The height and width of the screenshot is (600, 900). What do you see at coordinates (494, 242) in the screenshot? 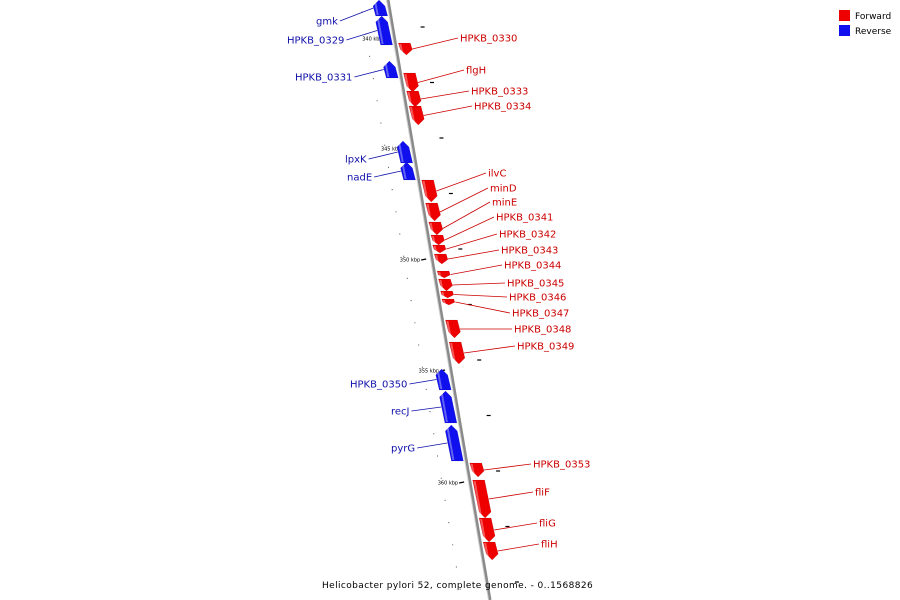
I see `gene-hpkb_0342: HPKB_0342` at bounding box center [494, 242].